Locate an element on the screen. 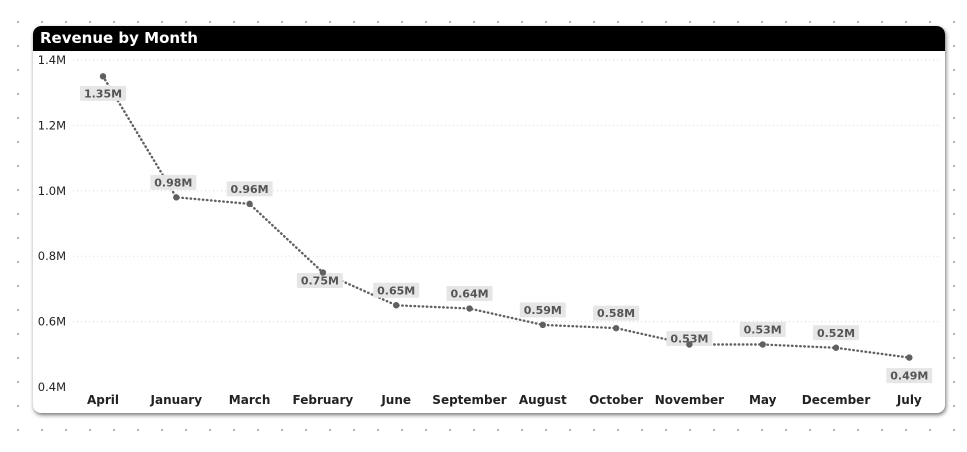  y-tick-label: 0.6M is located at coordinates (52, 322).